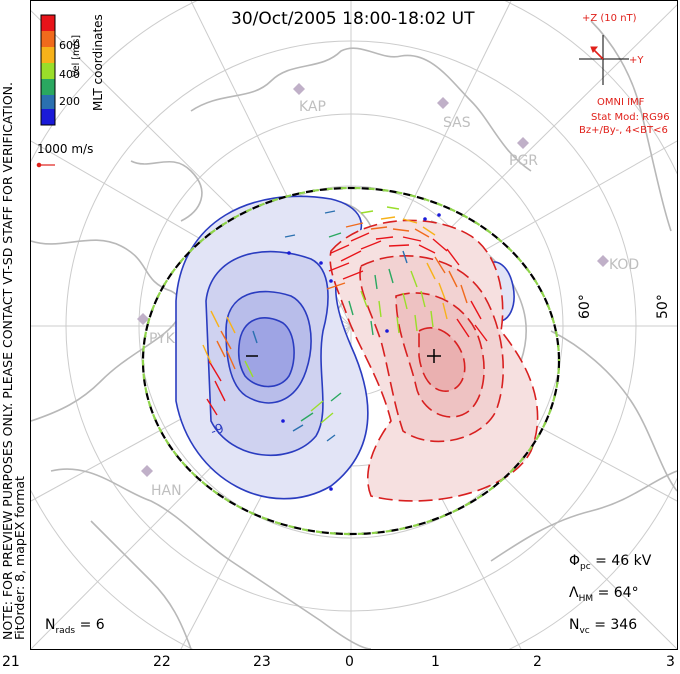 The height and width of the screenshot is (674, 680). I want to click on imf-condition-label: Bz+/By-, 4<BT<6, so click(623, 130).